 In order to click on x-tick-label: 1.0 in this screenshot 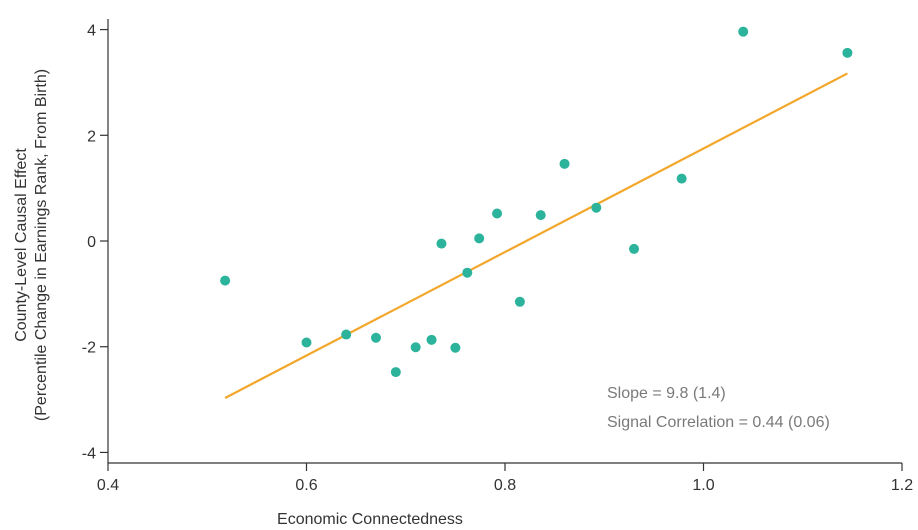, I will do `click(703, 485)`.